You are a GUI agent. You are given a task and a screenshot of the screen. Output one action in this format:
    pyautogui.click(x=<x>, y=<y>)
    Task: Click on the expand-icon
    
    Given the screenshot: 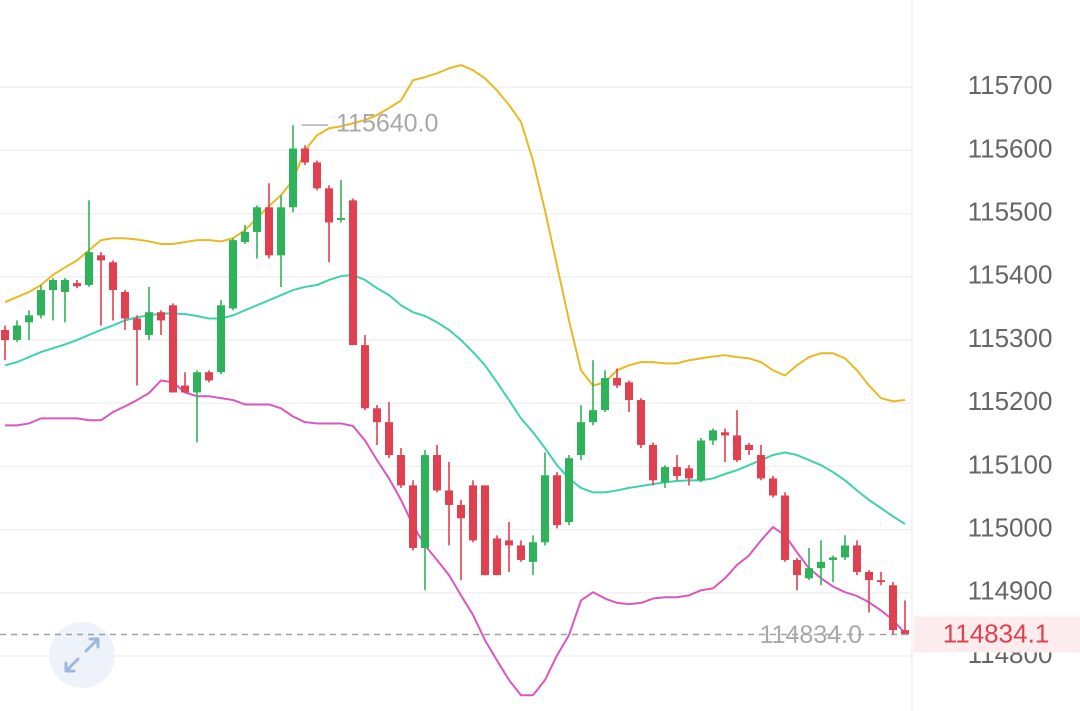 What is the action you would take?
    pyautogui.click(x=82, y=655)
    